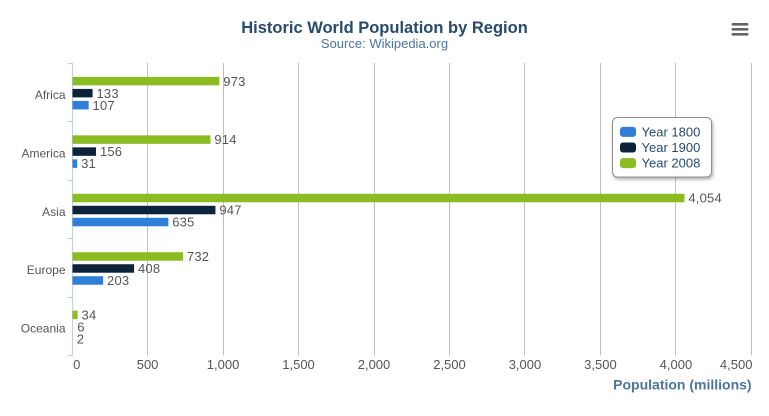 Image resolution: width=769 pixels, height=416 pixels. What do you see at coordinates (183, 222) in the screenshot?
I see `svg-text: 635` at bounding box center [183, 222].